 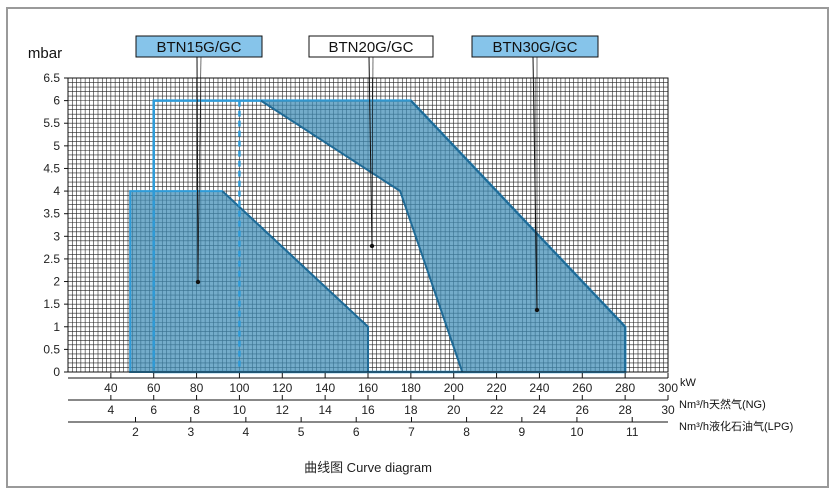 I want to click on series-label: BTN15G/GC, so click(x=198, y=47).